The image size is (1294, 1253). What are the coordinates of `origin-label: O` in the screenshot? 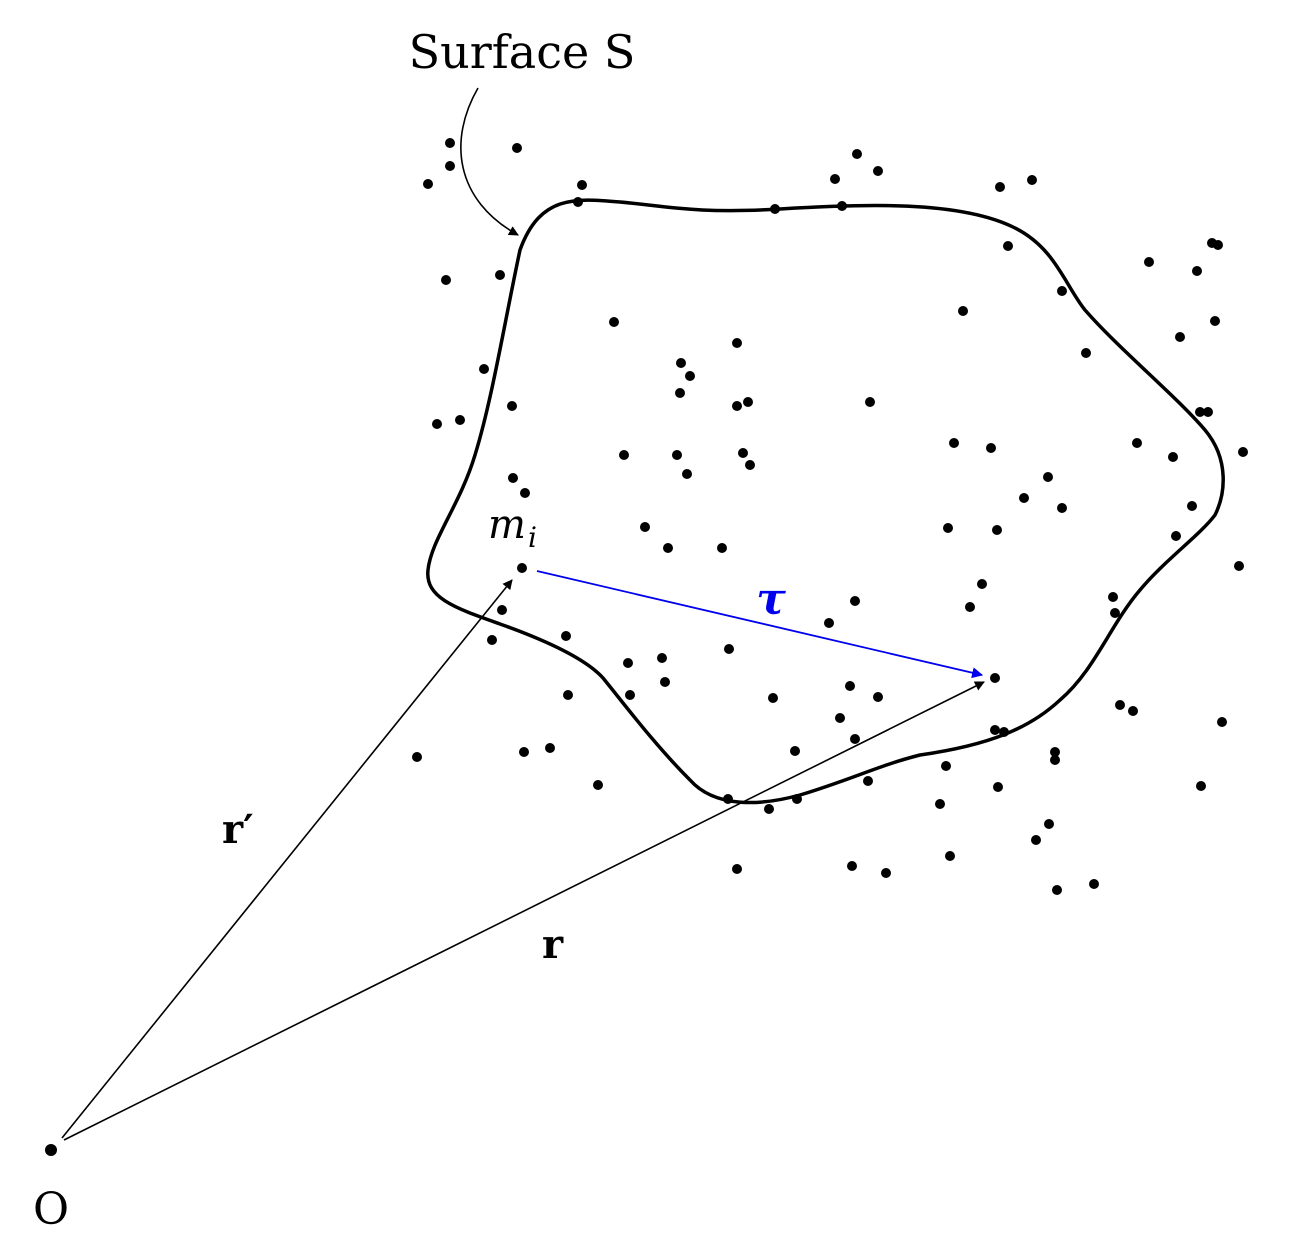 It's located at (51, 1209).